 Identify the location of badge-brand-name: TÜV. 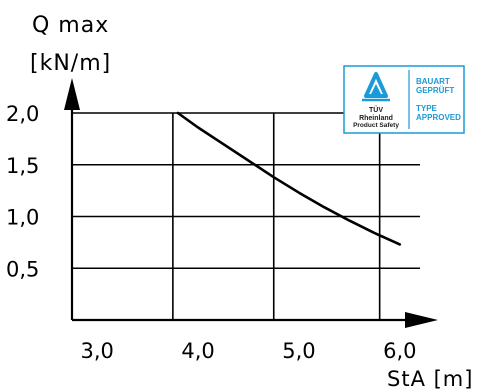
(376, 109).